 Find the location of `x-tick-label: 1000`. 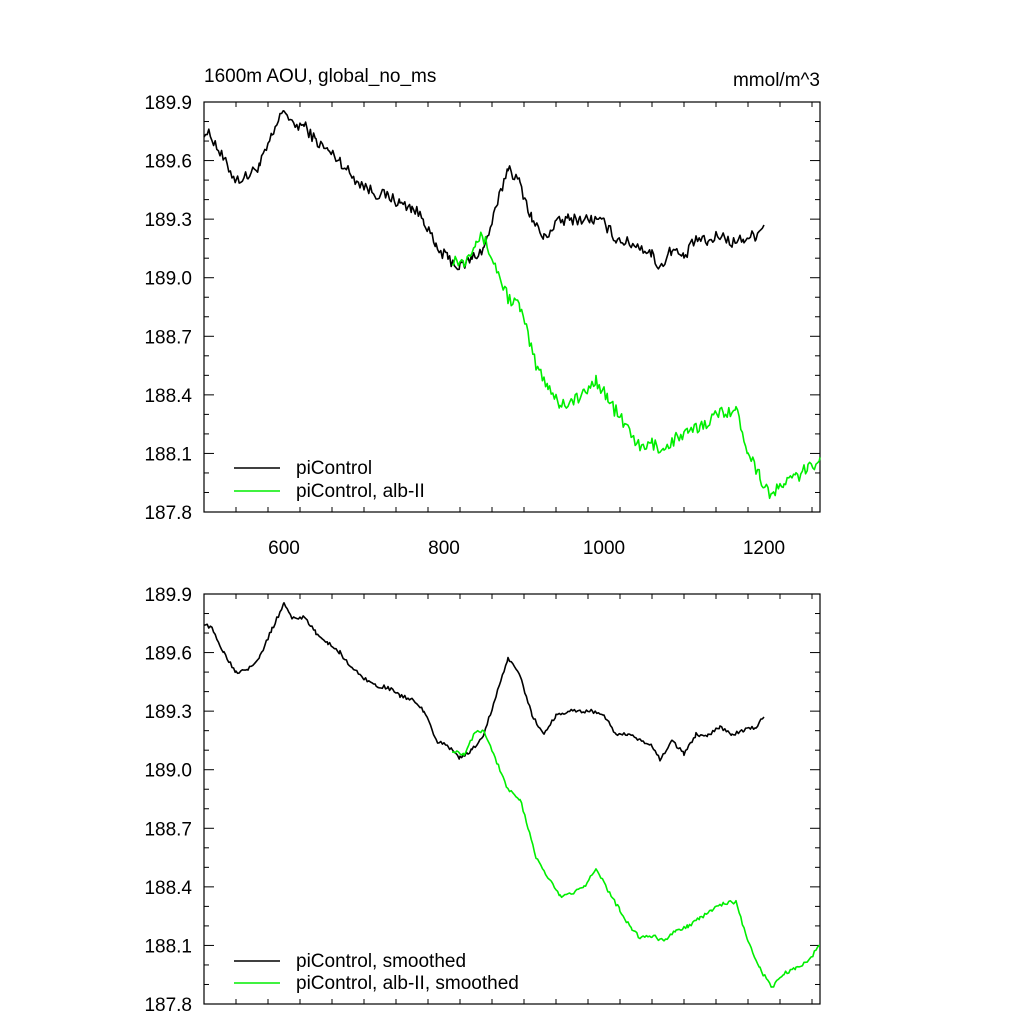

x-tick-label: 1000 is located at coordinates (604, 548).